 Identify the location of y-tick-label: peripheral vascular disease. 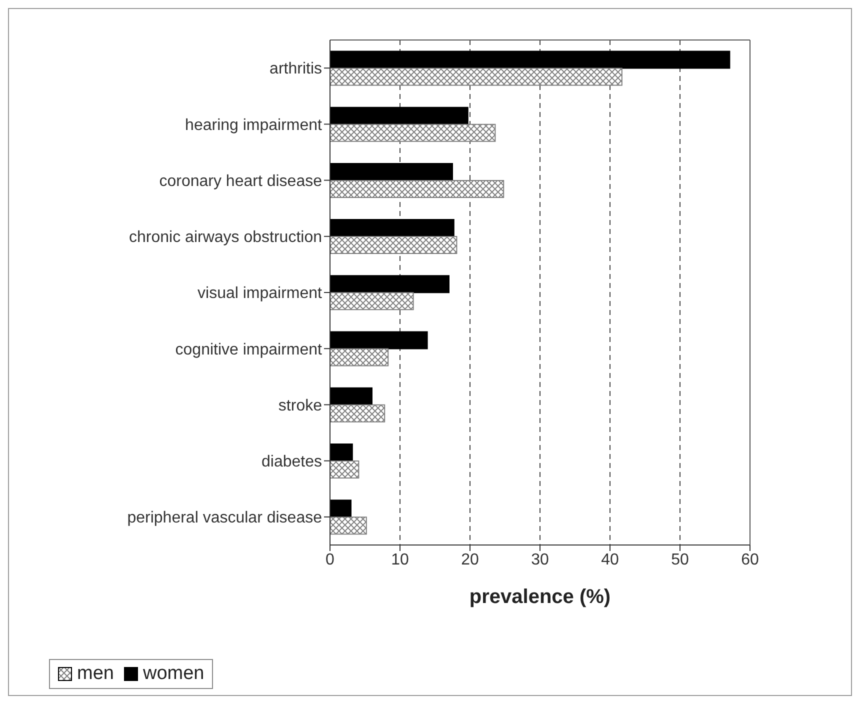
(224, 518).